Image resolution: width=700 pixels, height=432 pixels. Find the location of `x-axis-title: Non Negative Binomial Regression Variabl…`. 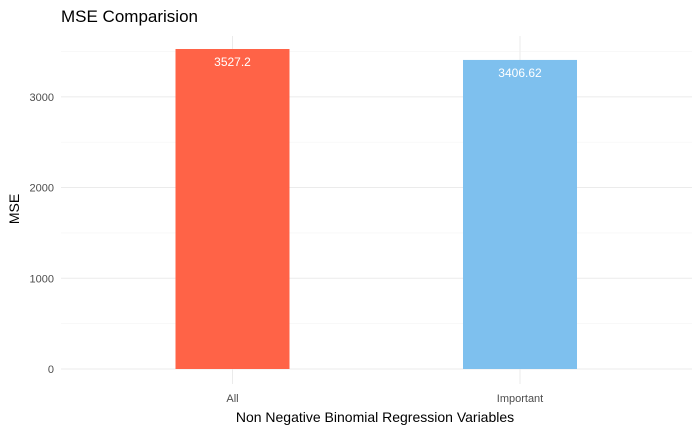

x-axis-title: Non Negative Binomial Regression Variabl… is located at coordinates (375, 417).